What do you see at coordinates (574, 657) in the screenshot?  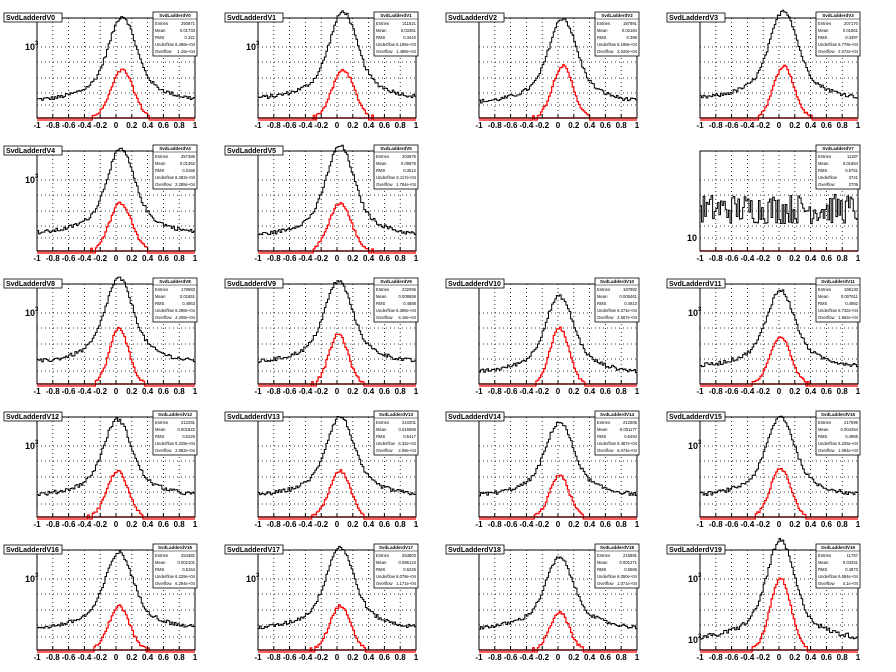 I see `x-tick-label: 0.2` at bounding box center [574, 657].